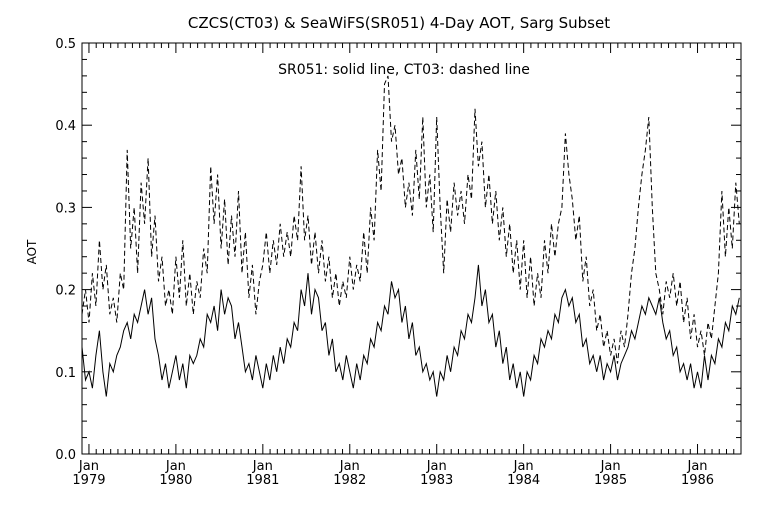  I want to click on y-tick-label: 0.3, so click(65, 208).